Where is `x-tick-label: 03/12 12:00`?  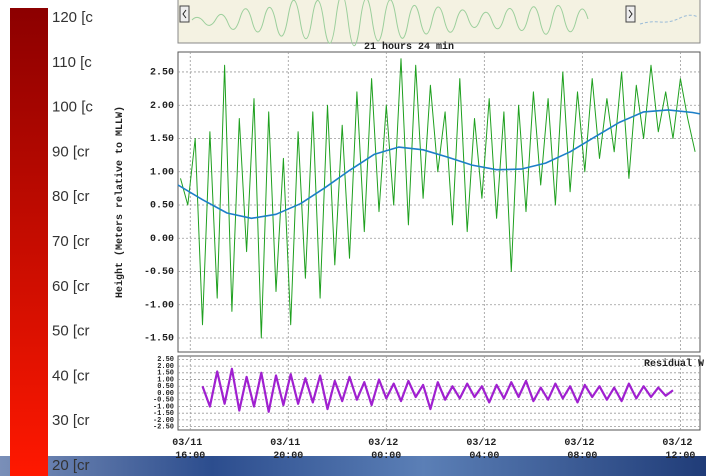 x-tick-label: 03/12 12:00 is located at coordinates (680, 449).